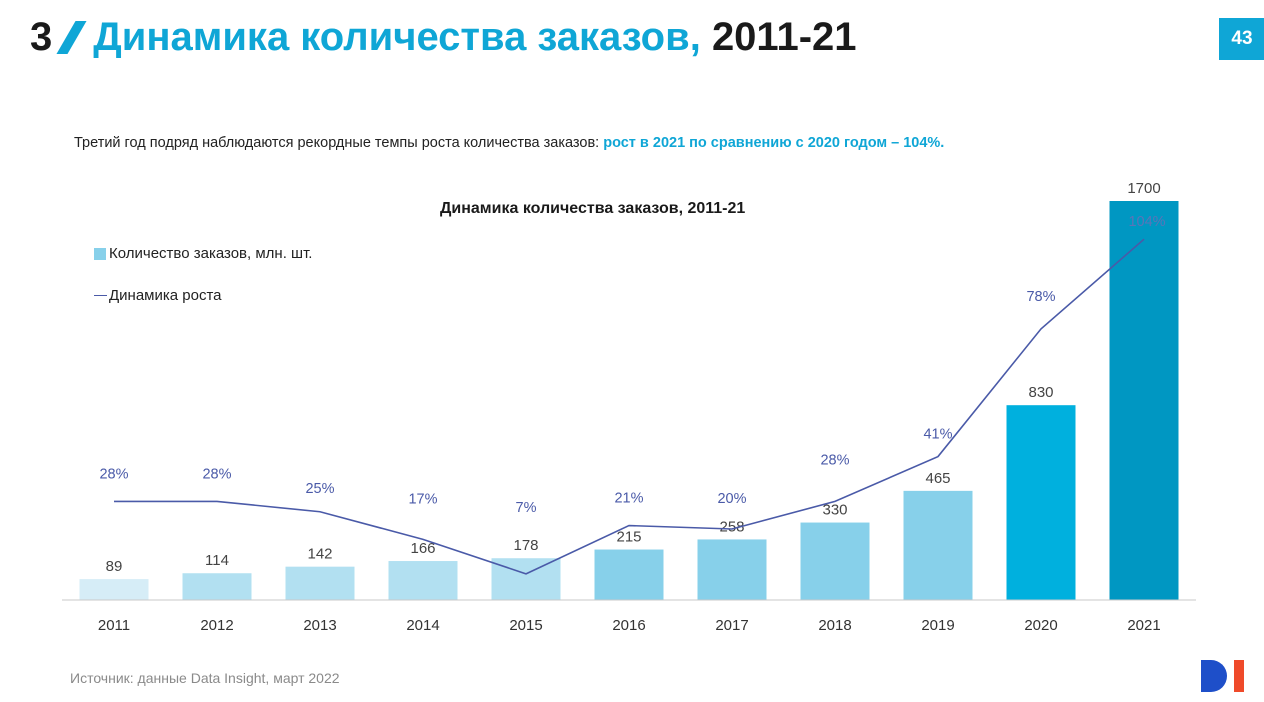 This screenshot has height=702, width=1264. I want to click on page-number-badge: 43, so click(1241, 39).